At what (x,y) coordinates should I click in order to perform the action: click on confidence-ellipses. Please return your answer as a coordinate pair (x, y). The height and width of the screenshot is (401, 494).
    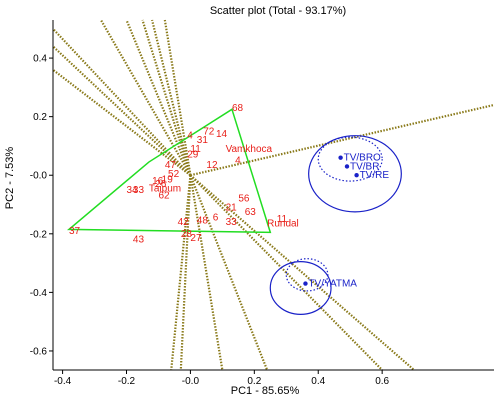
    Looking at the image, I should click on (335, 225).